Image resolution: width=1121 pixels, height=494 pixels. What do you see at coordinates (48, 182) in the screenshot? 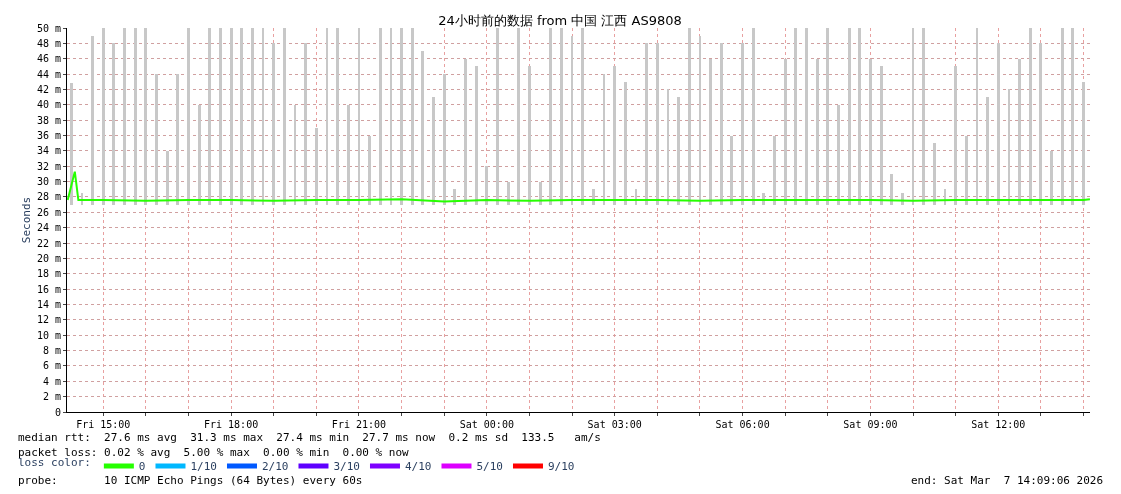
I see `y-tick-label: 30 m` at bounding box center [48, 182].